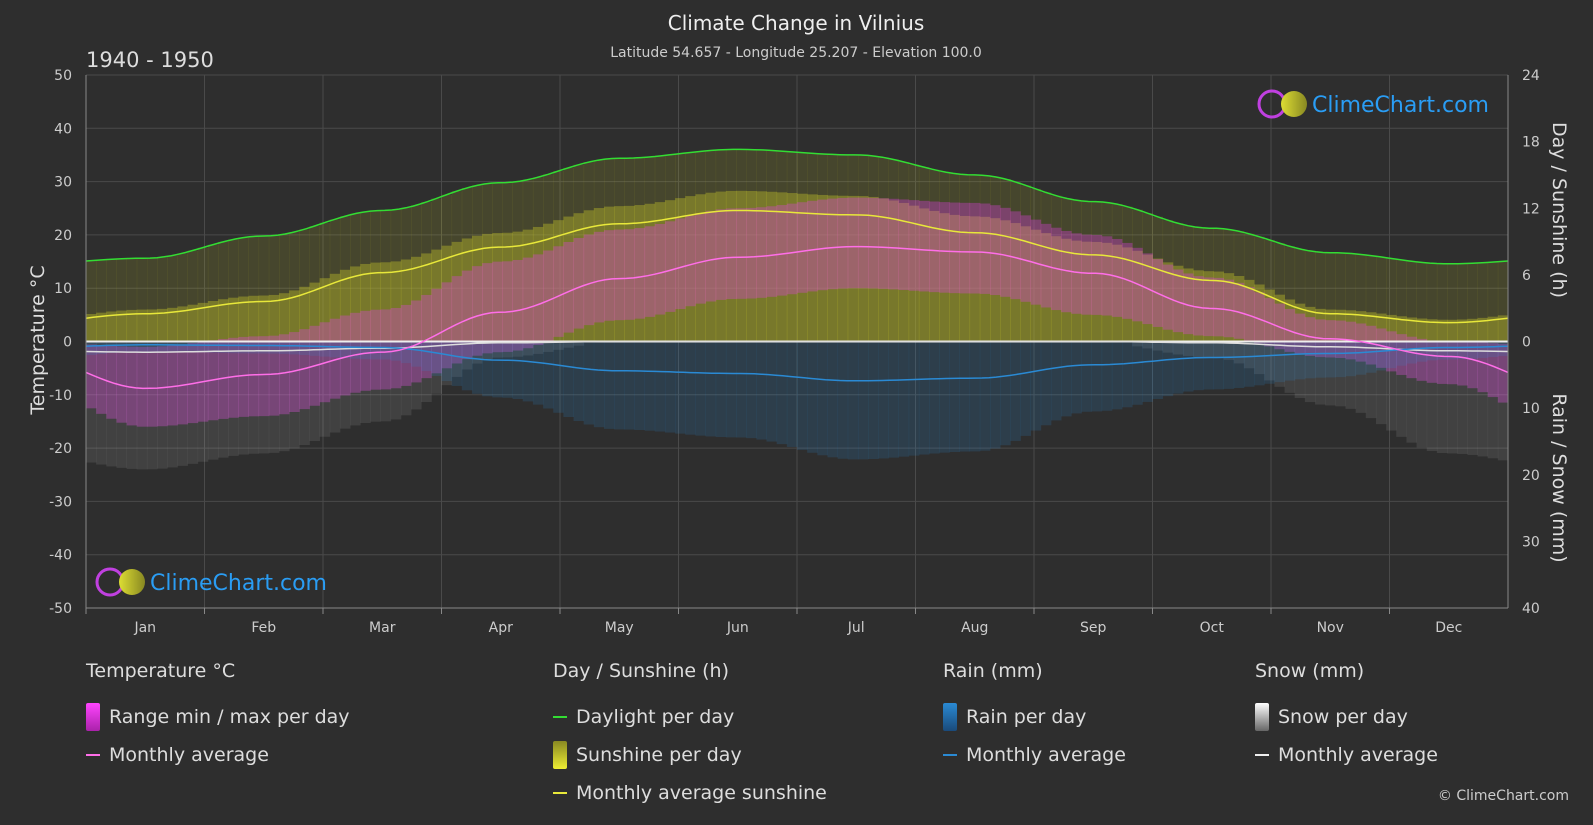  I want to click on legend-label: Monthly average, so click(1046, 755).